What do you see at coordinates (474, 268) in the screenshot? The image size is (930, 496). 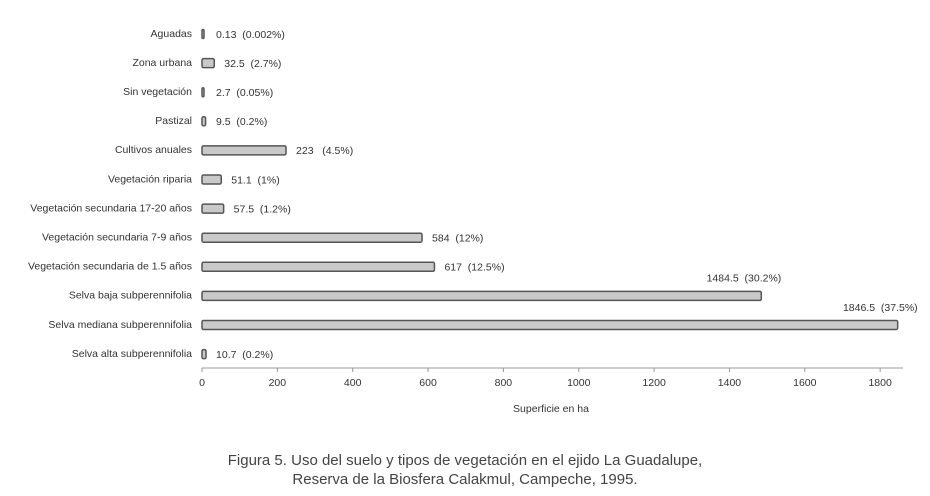 I see `value-label: 617 (12.5%)` at bounding box center [474, 268].